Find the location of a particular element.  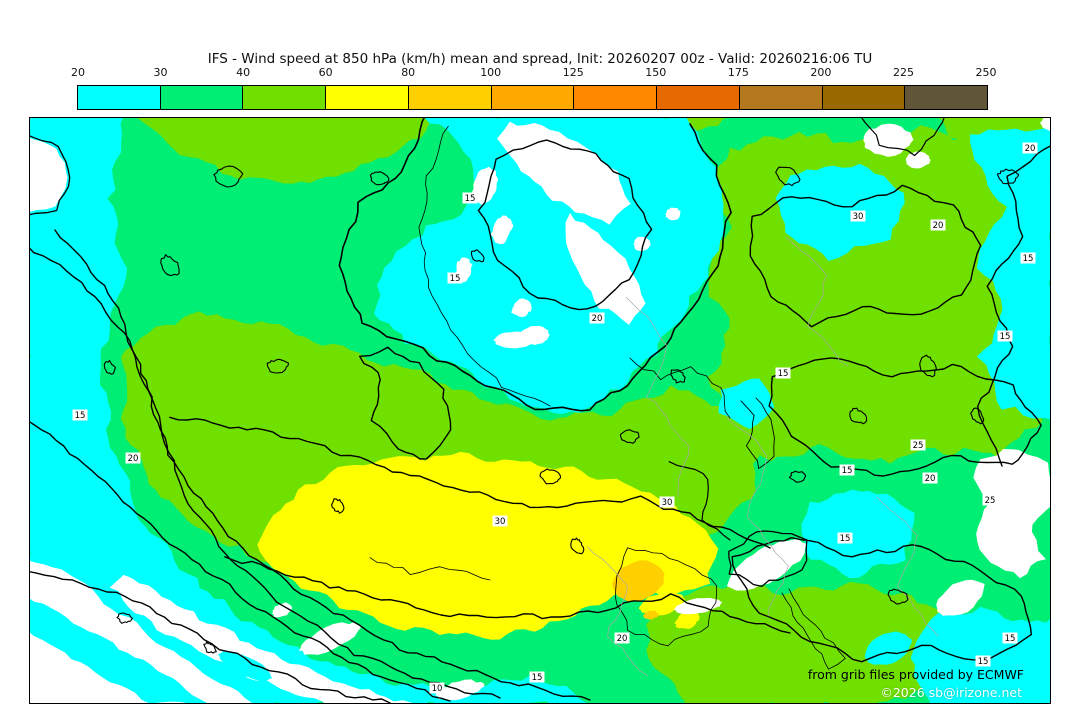

colorbar-tick: 200 is located at coordinates (821, 72).